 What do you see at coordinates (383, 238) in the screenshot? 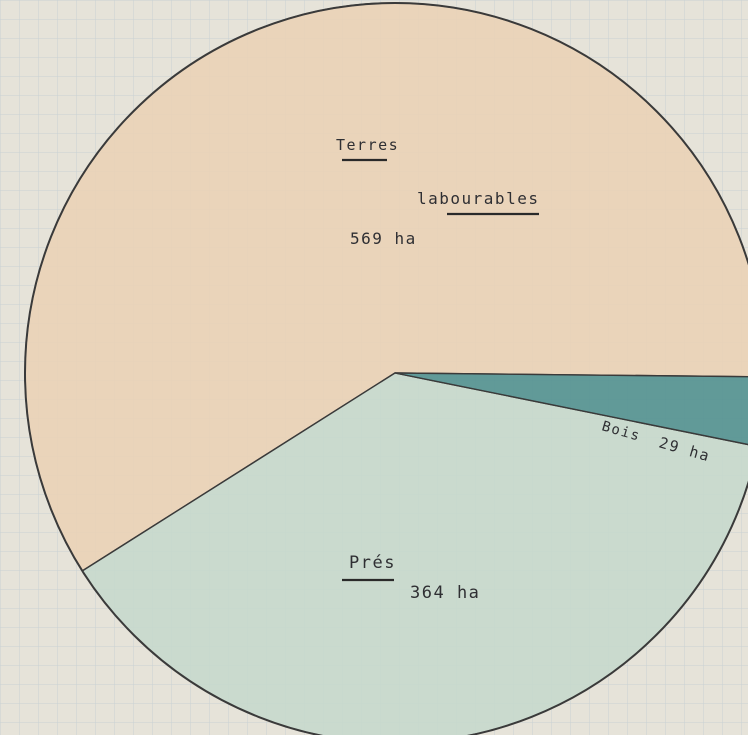
I see `label-terres-value: 569 ha` at bounding box center [383, 238].